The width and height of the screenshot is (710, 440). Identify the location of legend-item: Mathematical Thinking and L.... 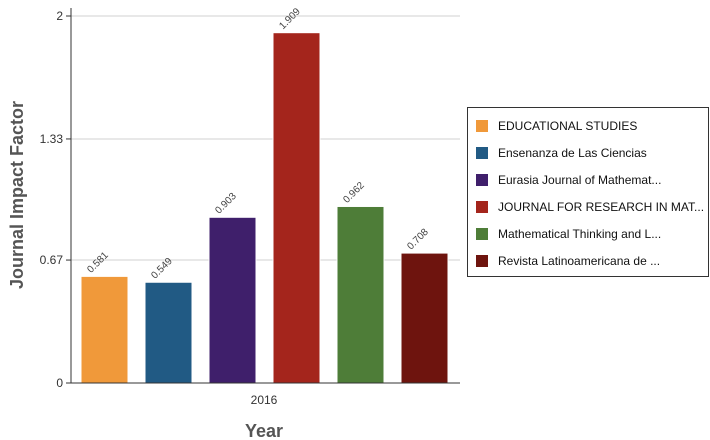
(568, 234).